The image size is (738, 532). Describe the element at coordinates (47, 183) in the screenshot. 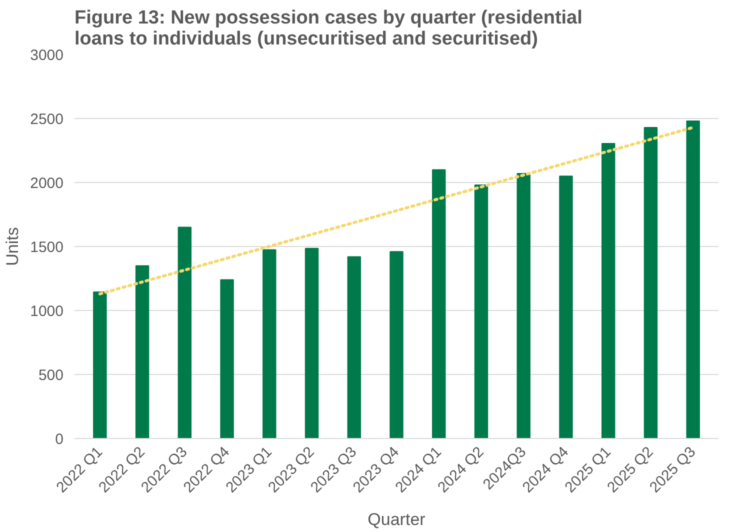

I see `y-tick-label: 2000` at that location.